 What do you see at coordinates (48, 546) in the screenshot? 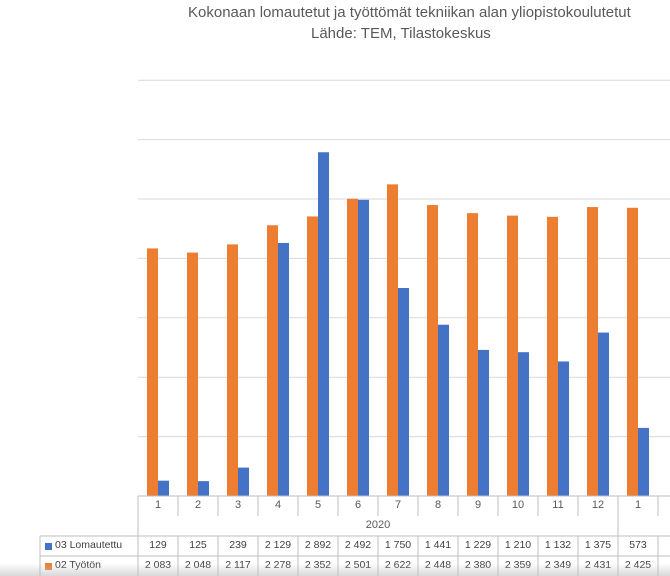
I see `legend-swatch` at bounding box center [48, 546].